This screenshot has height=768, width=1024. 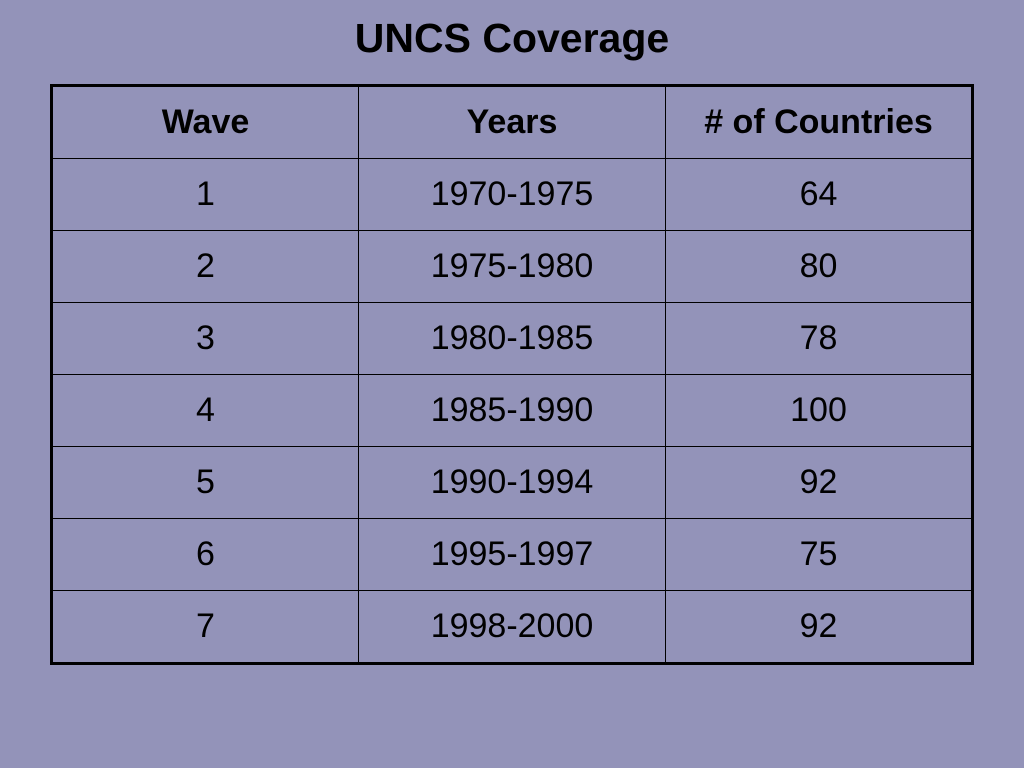 I want to click on table-cell: 64, so click(x=819, y=194).